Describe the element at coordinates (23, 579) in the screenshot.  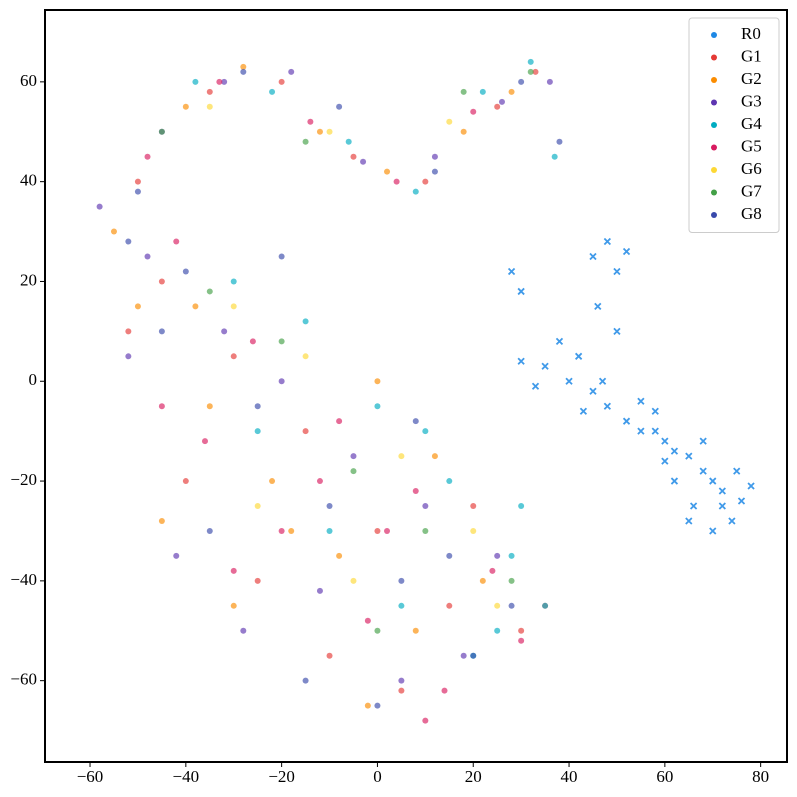
I see `y-tick-label: −40` at that location.